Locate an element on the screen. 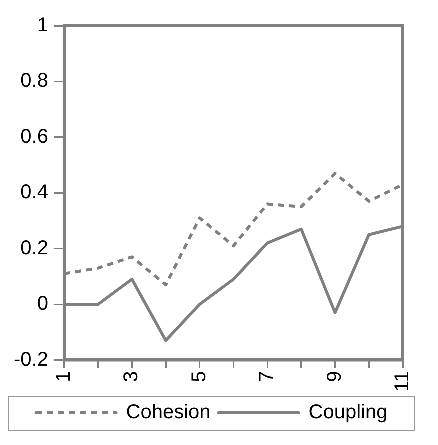 This screenshot has height=445, width=438. y-tick-label: 0.8 is located at coordinates (34, 81).